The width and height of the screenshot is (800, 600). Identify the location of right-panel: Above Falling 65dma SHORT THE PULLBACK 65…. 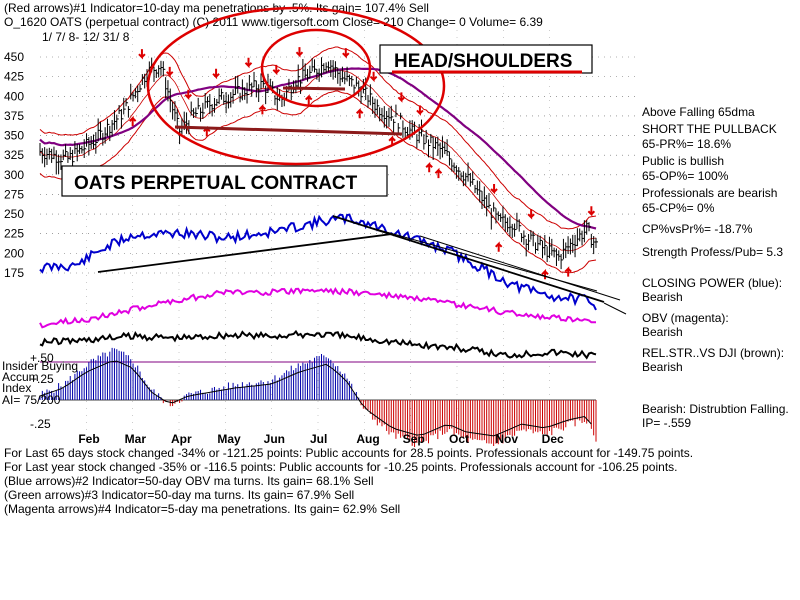
(696, 267).